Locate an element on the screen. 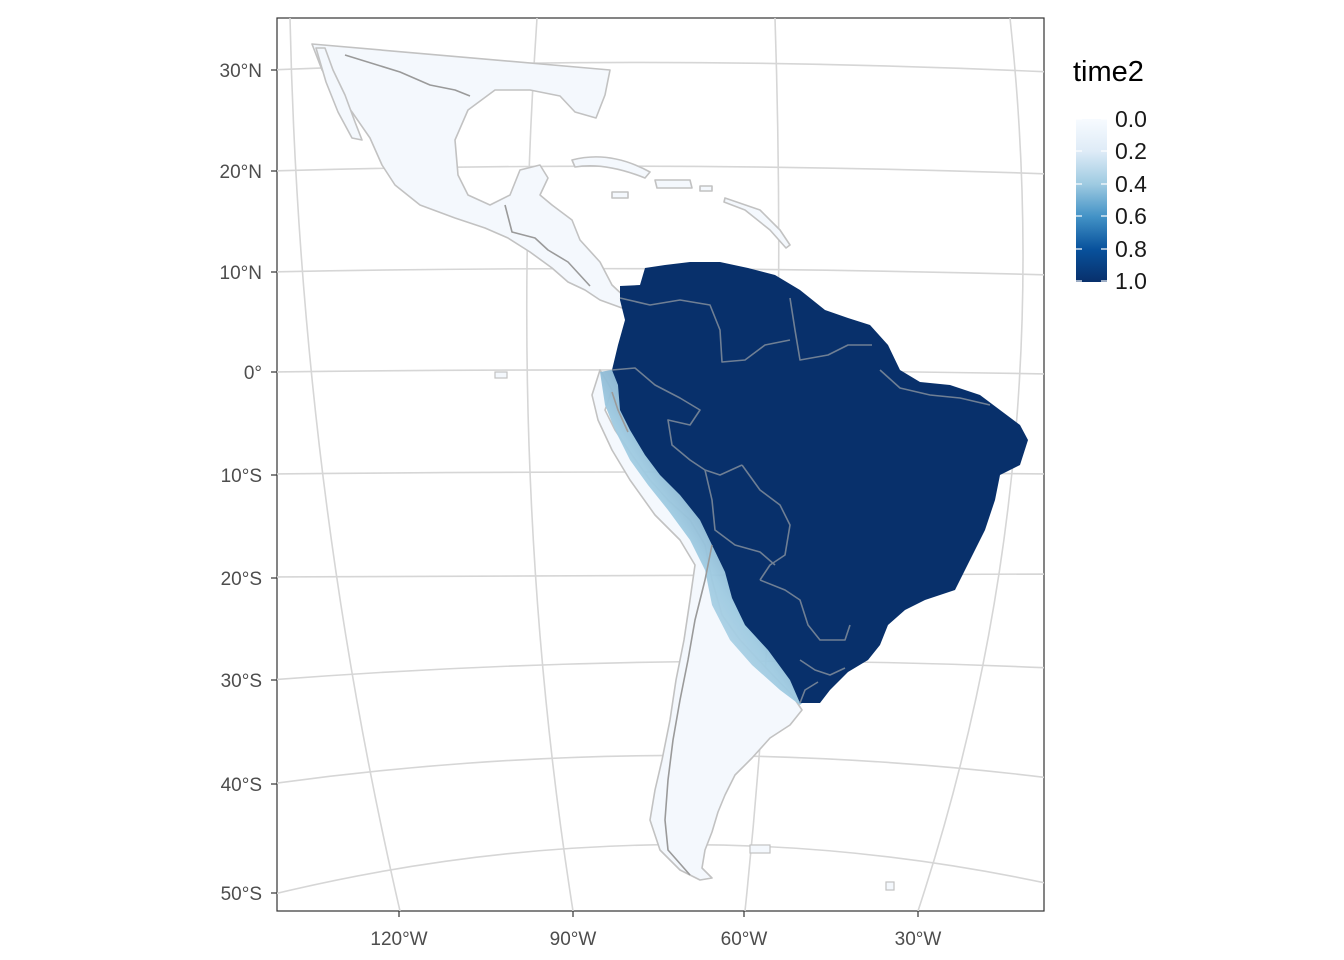  border-central-america is located at coordinates (547, 245).